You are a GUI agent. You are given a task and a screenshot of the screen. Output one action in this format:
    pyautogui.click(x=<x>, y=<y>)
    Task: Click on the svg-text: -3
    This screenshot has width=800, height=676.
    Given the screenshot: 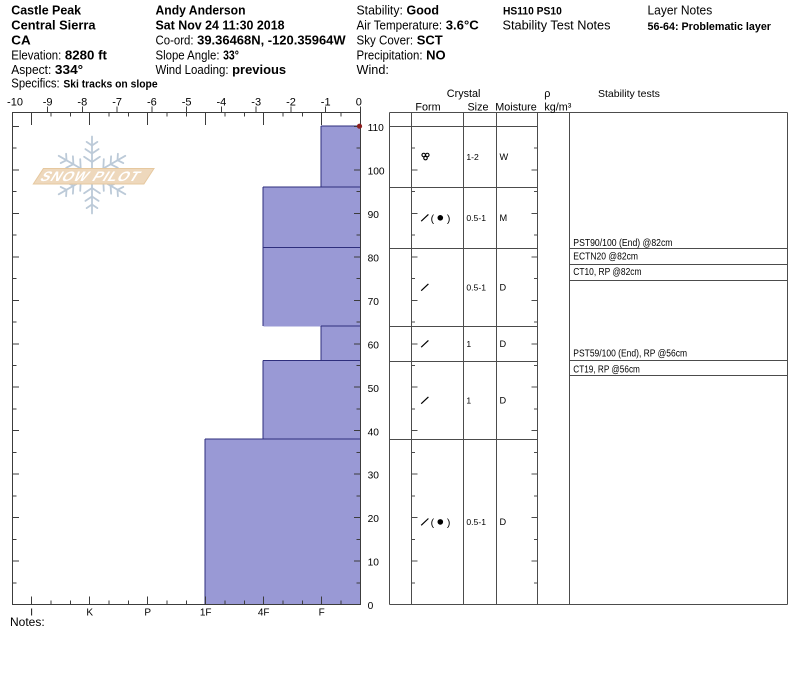 What is the action you would take?
    pyautogui.click(x=256, y=103)
    